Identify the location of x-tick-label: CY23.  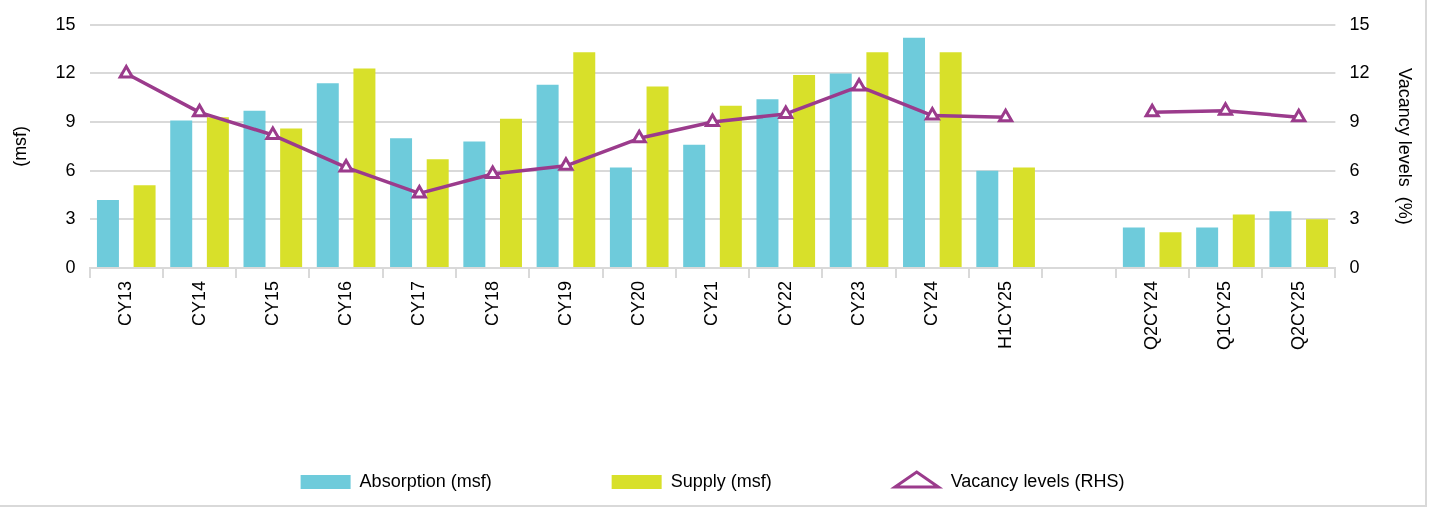
(858, 303).